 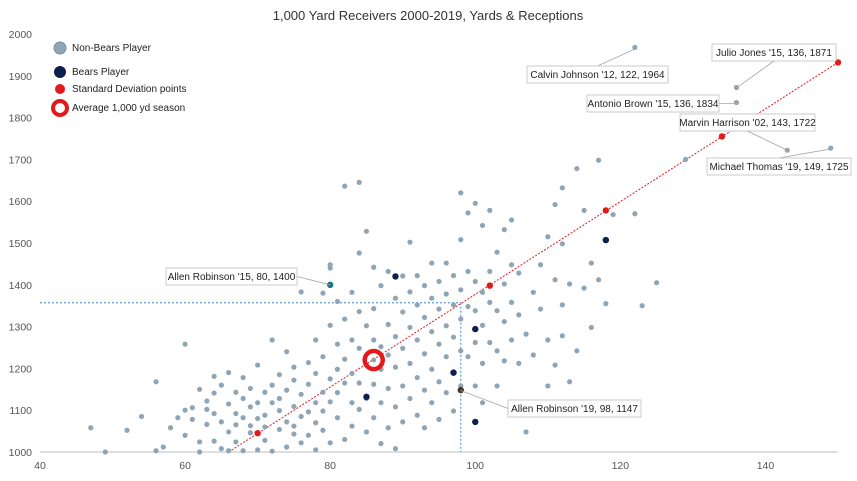 I want to click on bears-points, so click(x=468, y=331).